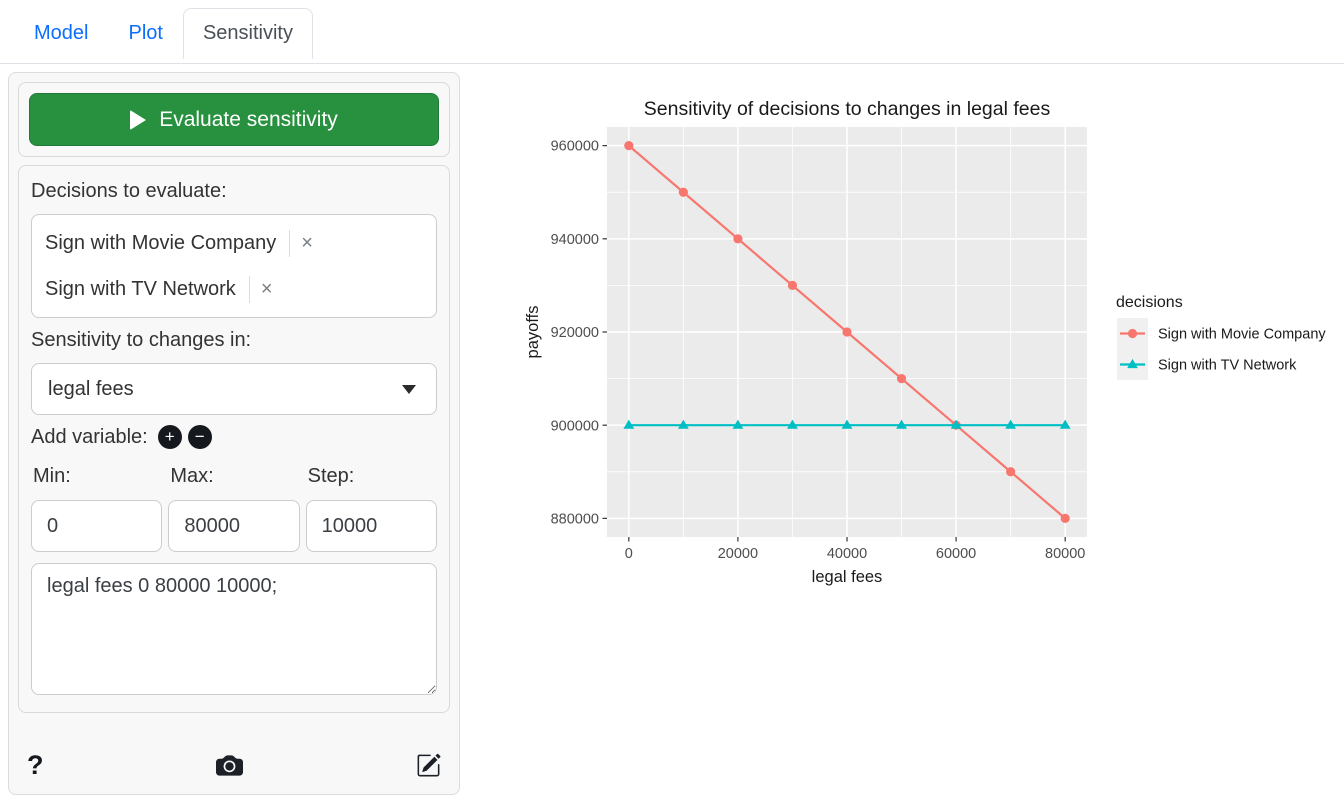 The width and height of the screenshot is (1344, 803). What do you see at coordinates (199, 437) in the screenshot?
I see `remove-variable-button: −` at bounding box center [199, 437].